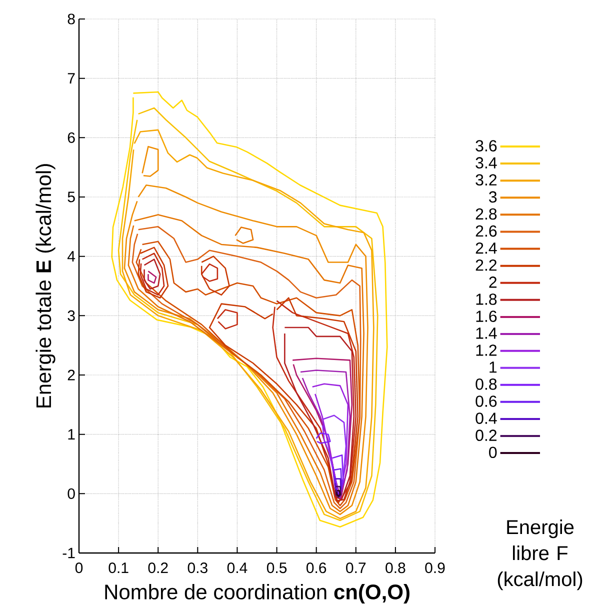 The image size is (594, 616). What do you see at coordinates (493, 367) in the screenshot?
I see `legend-label: 1` at bounding box center [493, 367].